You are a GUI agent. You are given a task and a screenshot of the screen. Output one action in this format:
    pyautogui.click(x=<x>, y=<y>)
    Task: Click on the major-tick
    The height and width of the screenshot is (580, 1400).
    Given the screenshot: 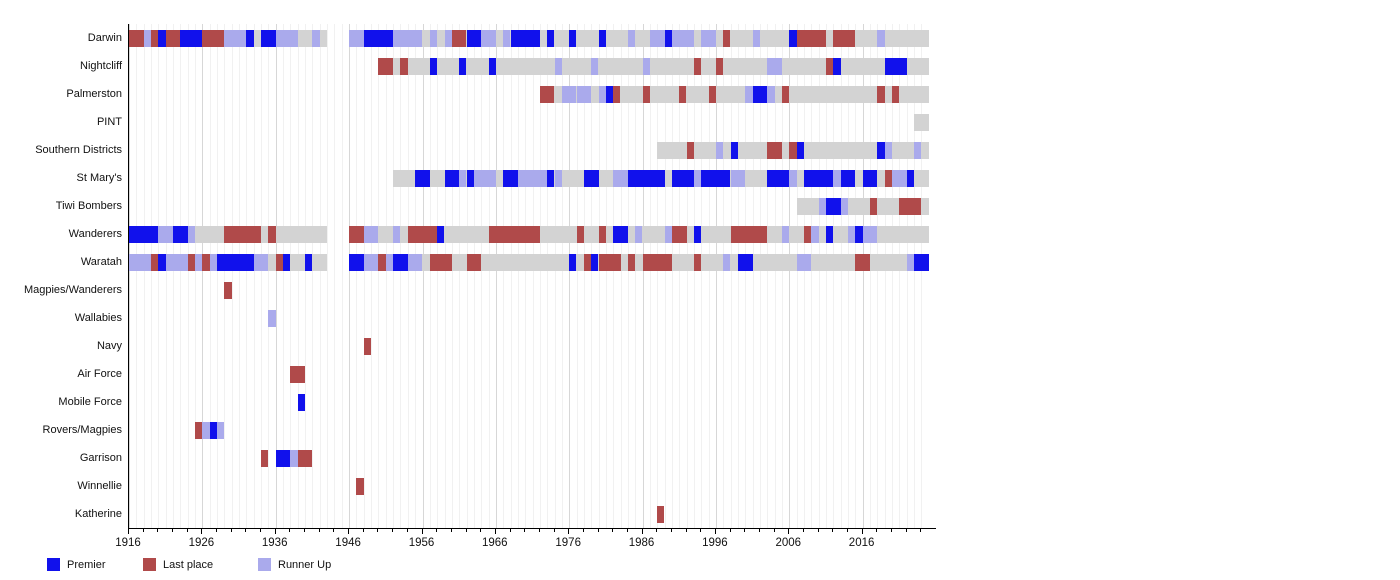 What is the action you would take?
    pyautogui.click(x=128, y=531)
    